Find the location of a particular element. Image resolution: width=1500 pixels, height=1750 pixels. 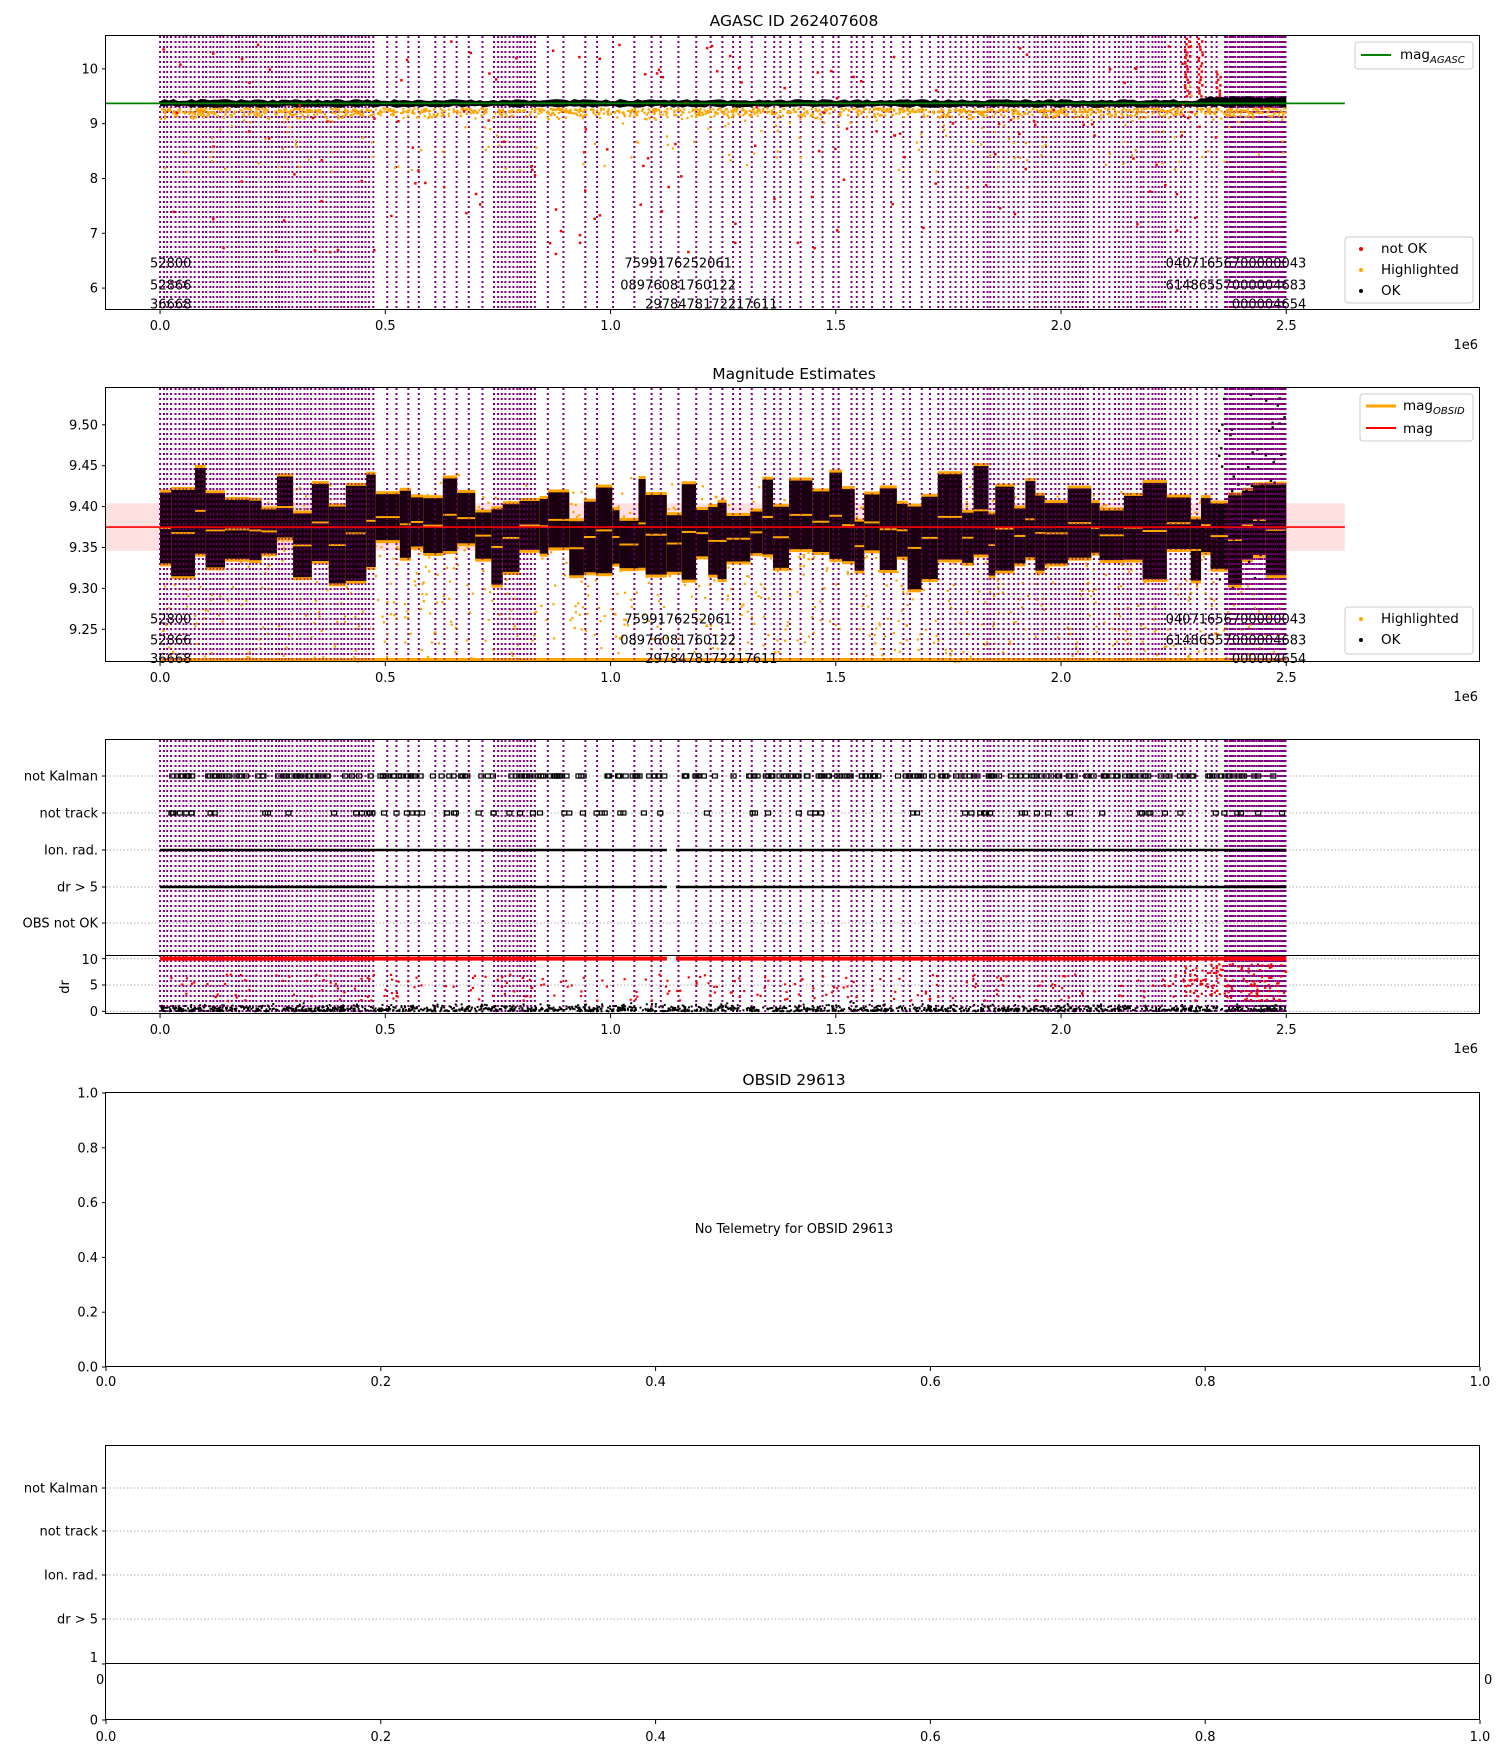

legend-agasc-markers: not OK Highlighted OK is located at coordinates (1409, 270).